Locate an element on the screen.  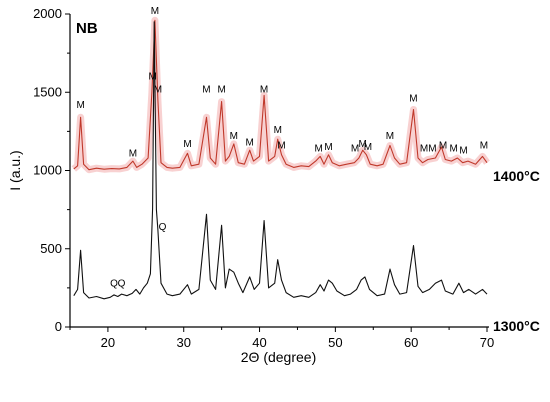
x-tick-label: 60 is located at coordinates (411, 342).